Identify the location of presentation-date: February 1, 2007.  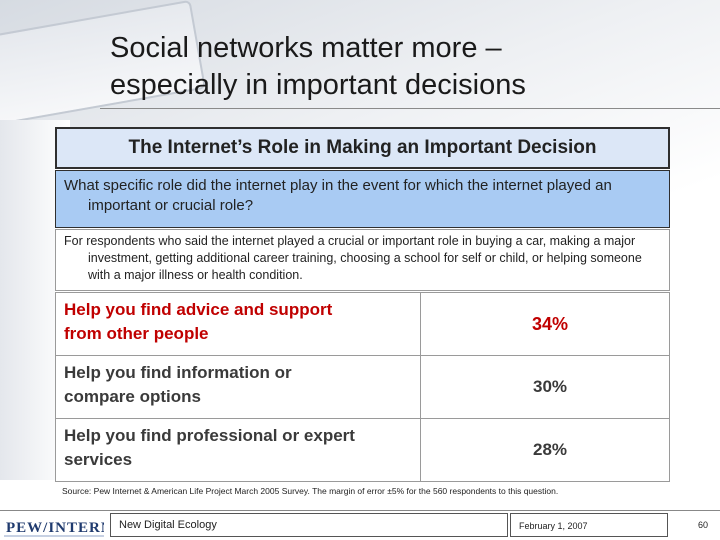
(589, 525).